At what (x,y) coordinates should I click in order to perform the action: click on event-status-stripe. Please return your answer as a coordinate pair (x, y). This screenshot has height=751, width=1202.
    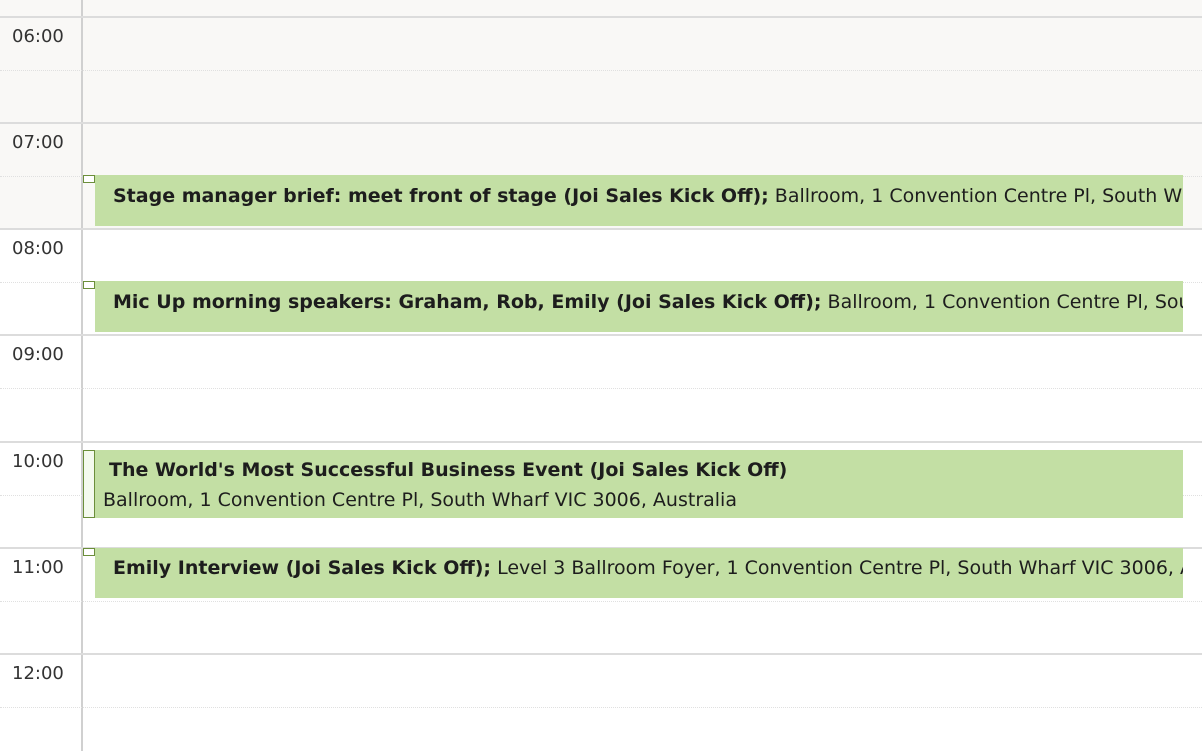
    Looking at the image, I should click on (89, 484).